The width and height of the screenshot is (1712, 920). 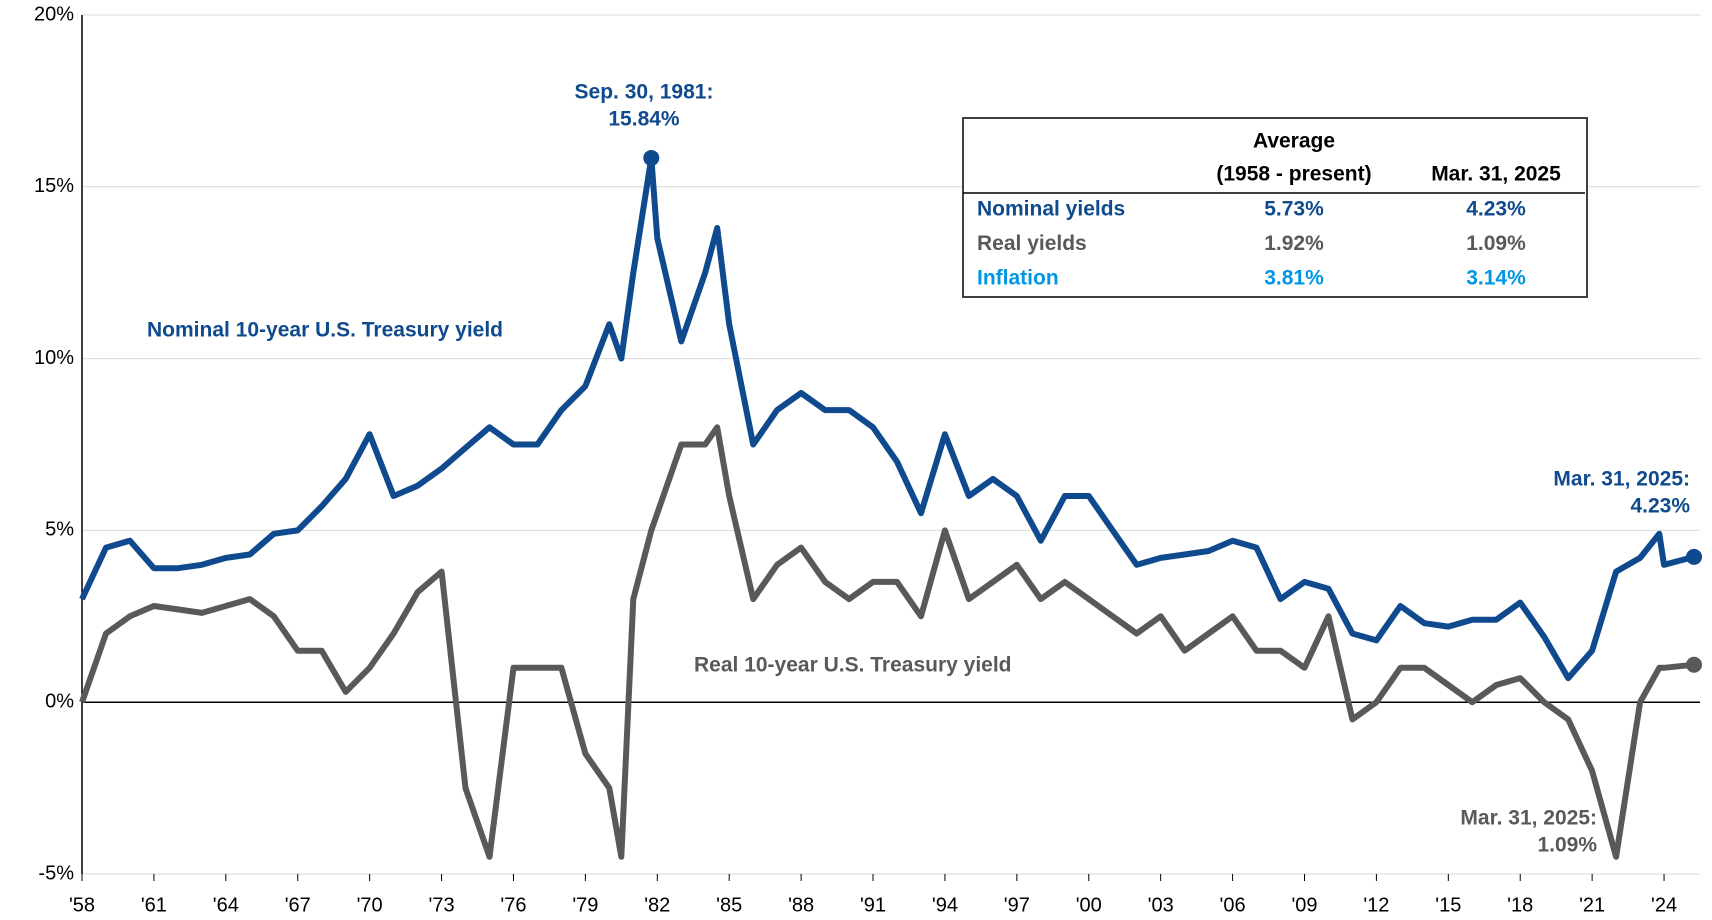 What do you see at coordinates (54, 14) in the screenshot?
I see `y-tick-label: 20%` at bounding box center [54, 14].